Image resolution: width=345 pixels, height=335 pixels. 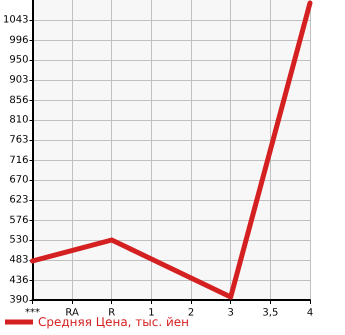 What do you see at coordinates (18, 180) in the screenshot?
I see `y-tick-label: 670` at bounding box center [18, 180].